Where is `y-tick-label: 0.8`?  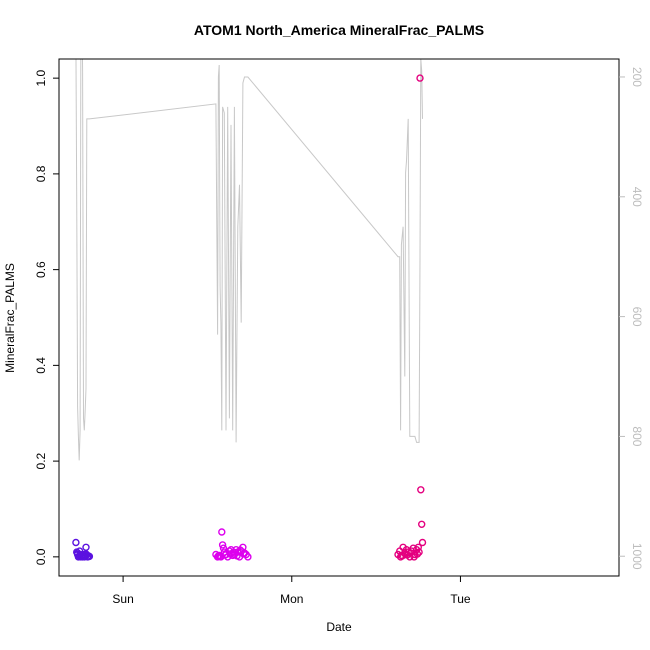 y-tick-label: 0.8 is located at coordinates (41, 173).